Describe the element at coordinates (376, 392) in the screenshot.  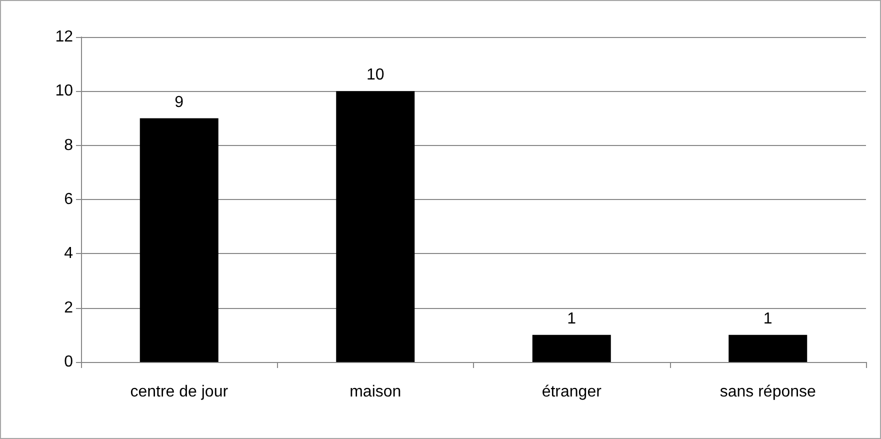
I see `x-tick-label: maison` at that location.